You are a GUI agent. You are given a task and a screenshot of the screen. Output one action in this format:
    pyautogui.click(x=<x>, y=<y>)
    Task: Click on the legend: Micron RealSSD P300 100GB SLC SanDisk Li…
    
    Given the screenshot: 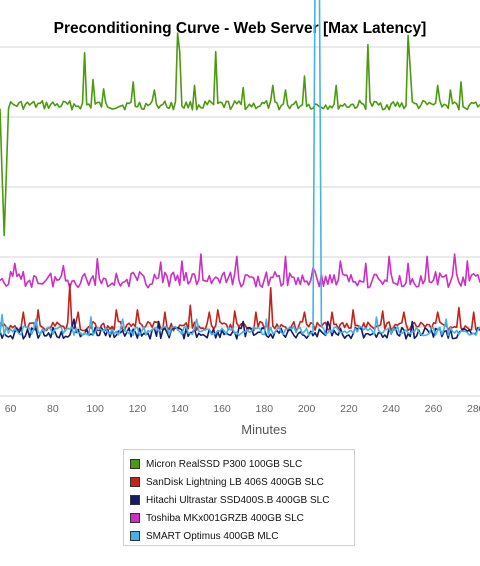 What is the action you would take?
    pyautogui.click(x=239, y=497)
    